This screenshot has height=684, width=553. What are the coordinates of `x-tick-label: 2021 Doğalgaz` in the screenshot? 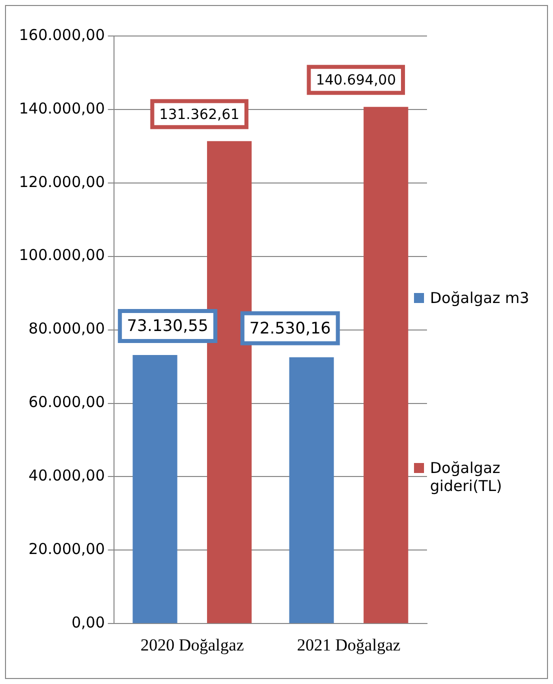 It's located at (349, 644).